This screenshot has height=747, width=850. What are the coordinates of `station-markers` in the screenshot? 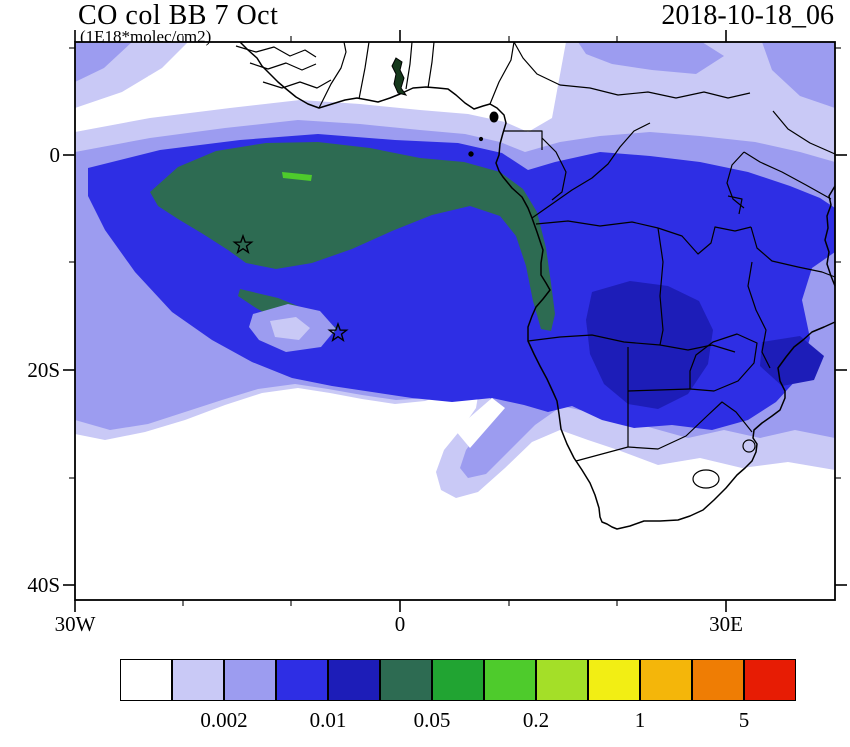 It's located at (290, 287).